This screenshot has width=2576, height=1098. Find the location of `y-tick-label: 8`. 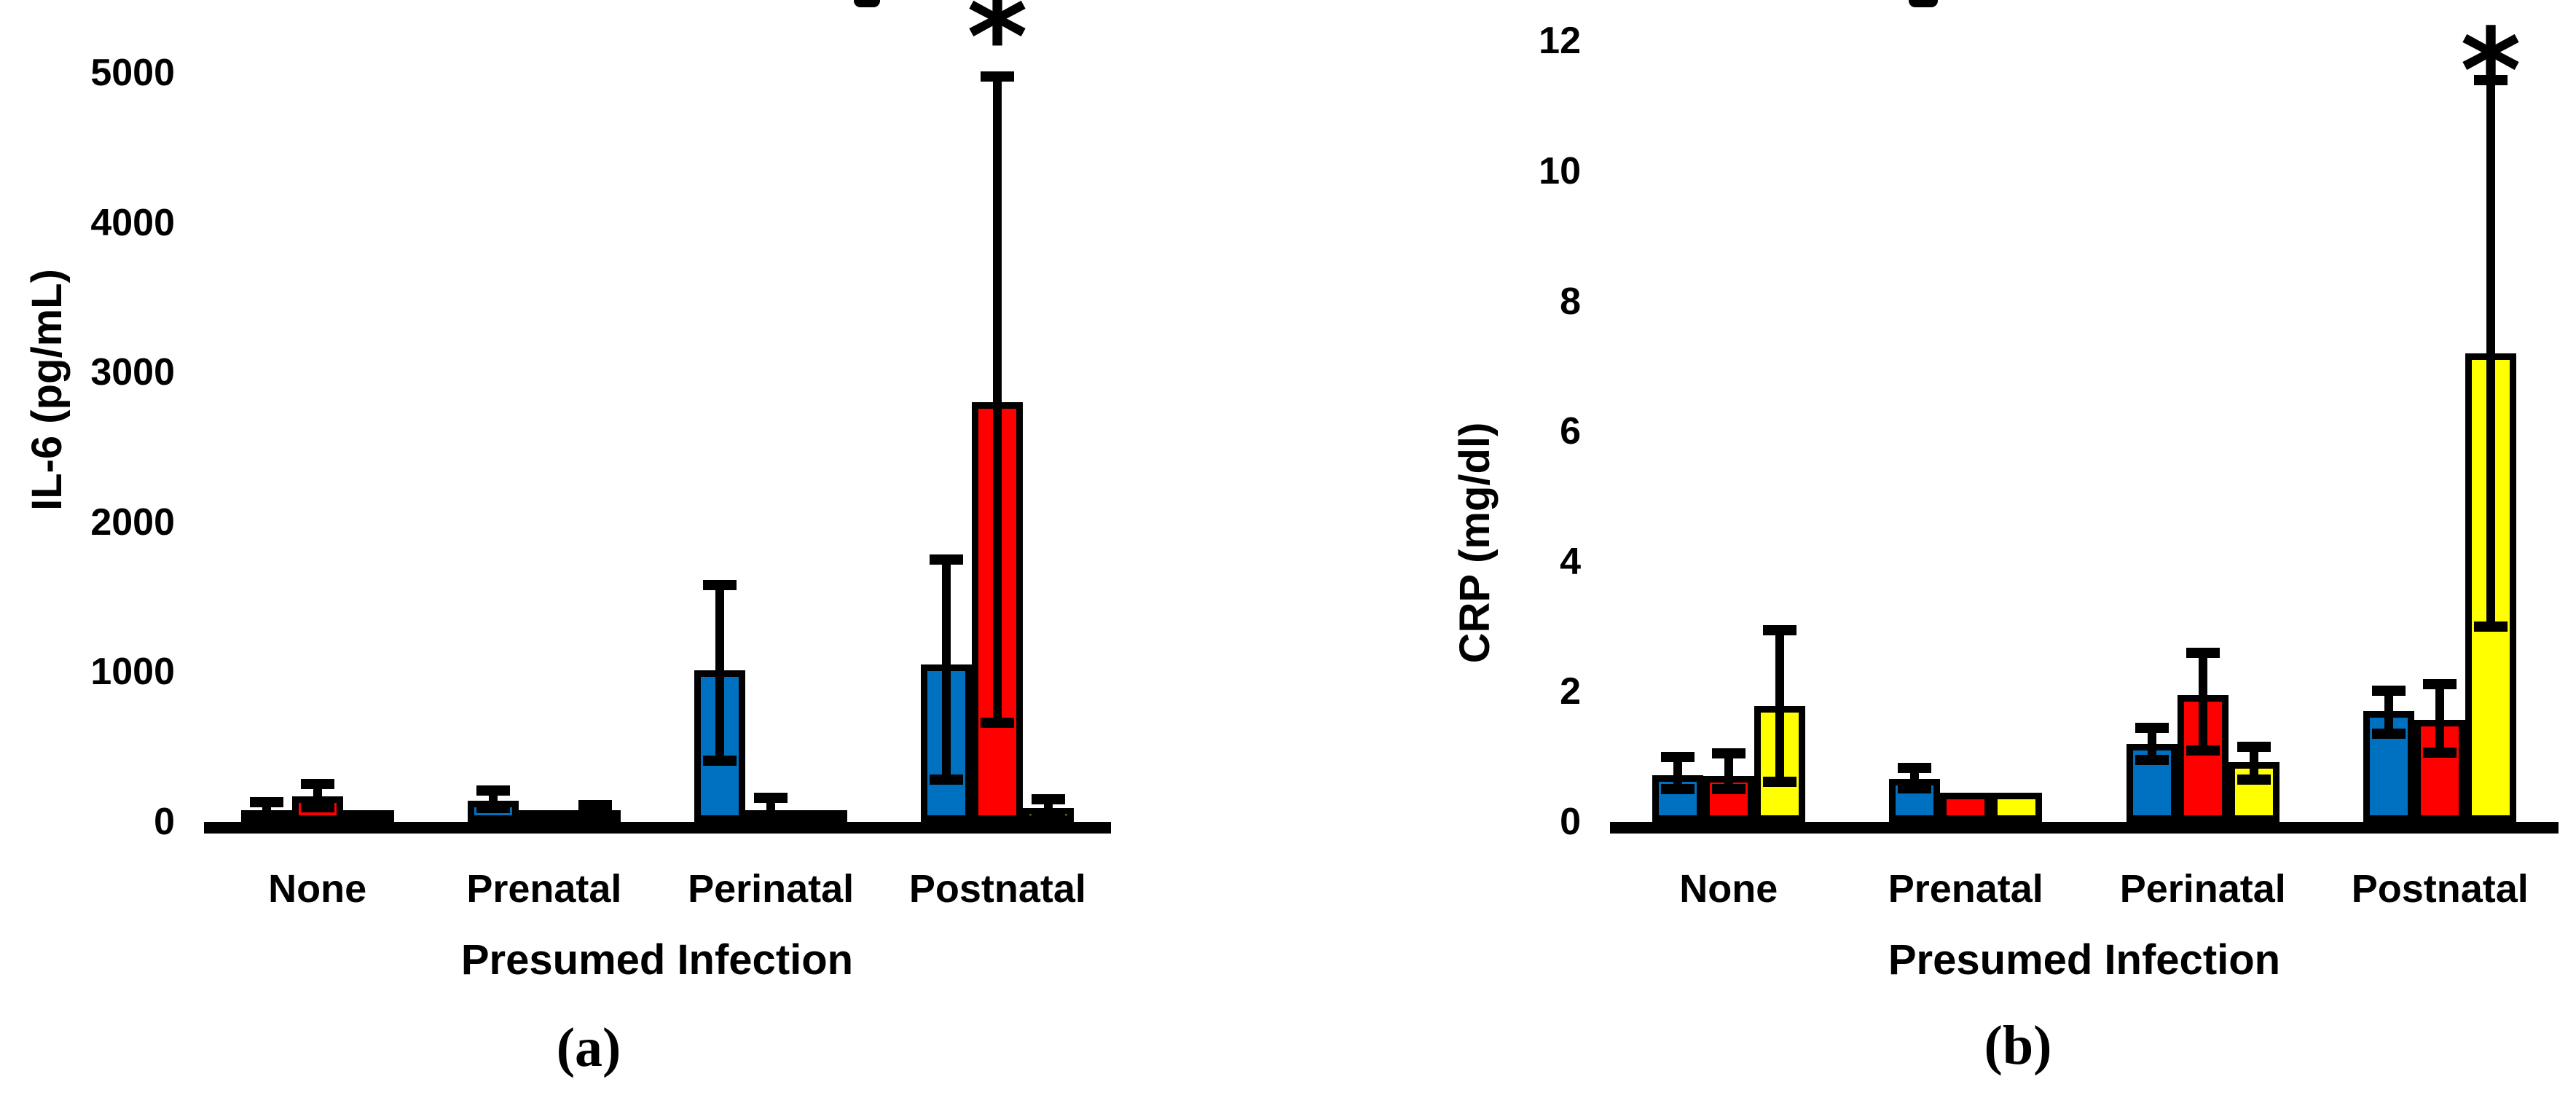

y-tick-label: 8 is located at coordinates (1570, 301).